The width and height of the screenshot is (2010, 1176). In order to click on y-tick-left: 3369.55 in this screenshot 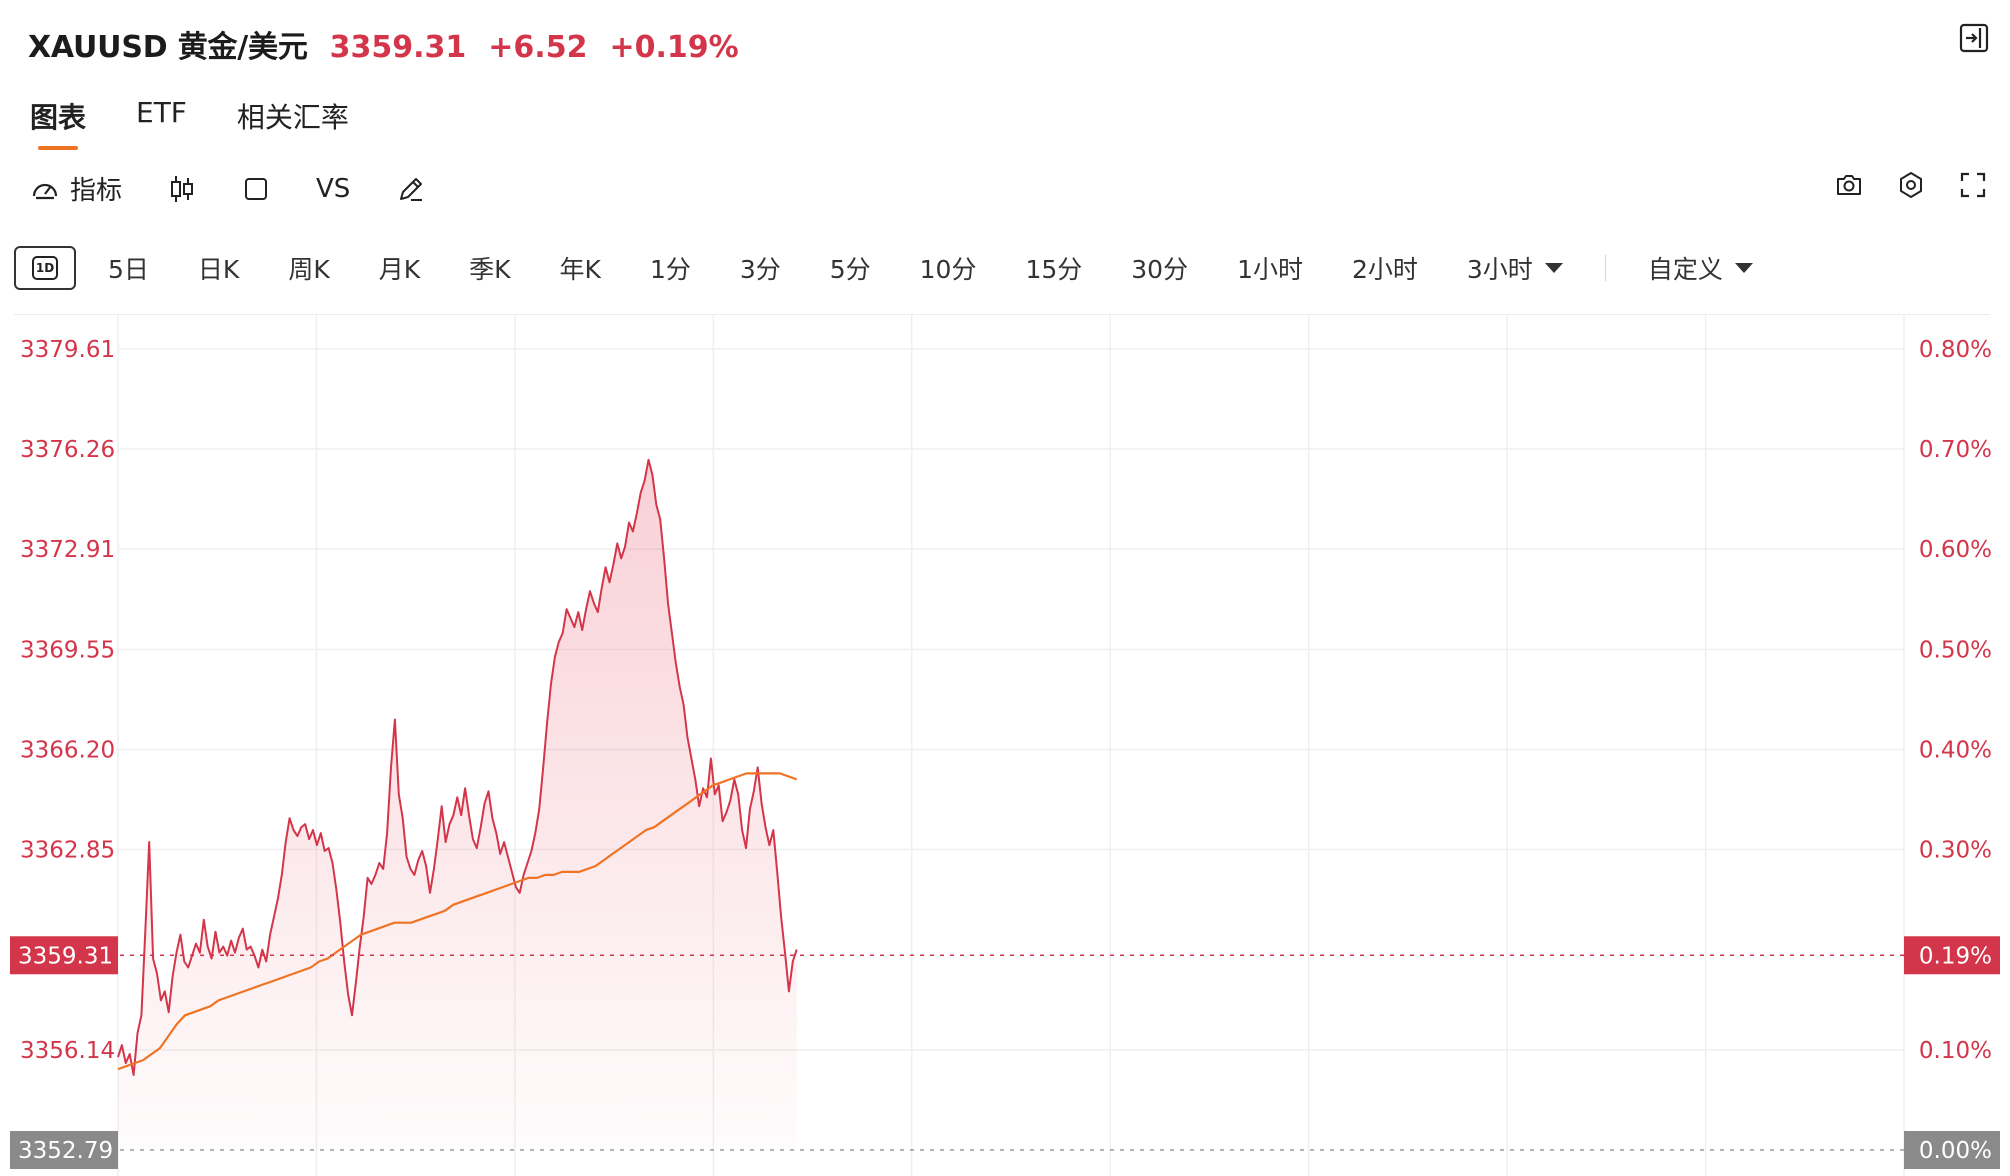, I will do `click(67, 650)`.